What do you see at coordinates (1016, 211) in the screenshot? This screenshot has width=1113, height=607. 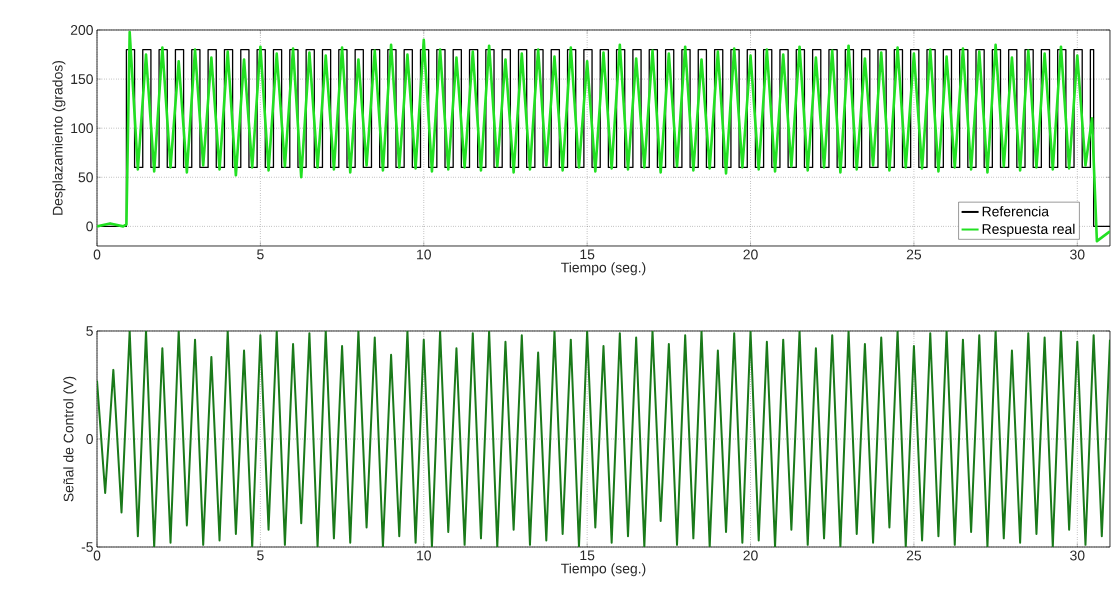 I see `legend-label: Referencia` at bounding box center [1016, 211].